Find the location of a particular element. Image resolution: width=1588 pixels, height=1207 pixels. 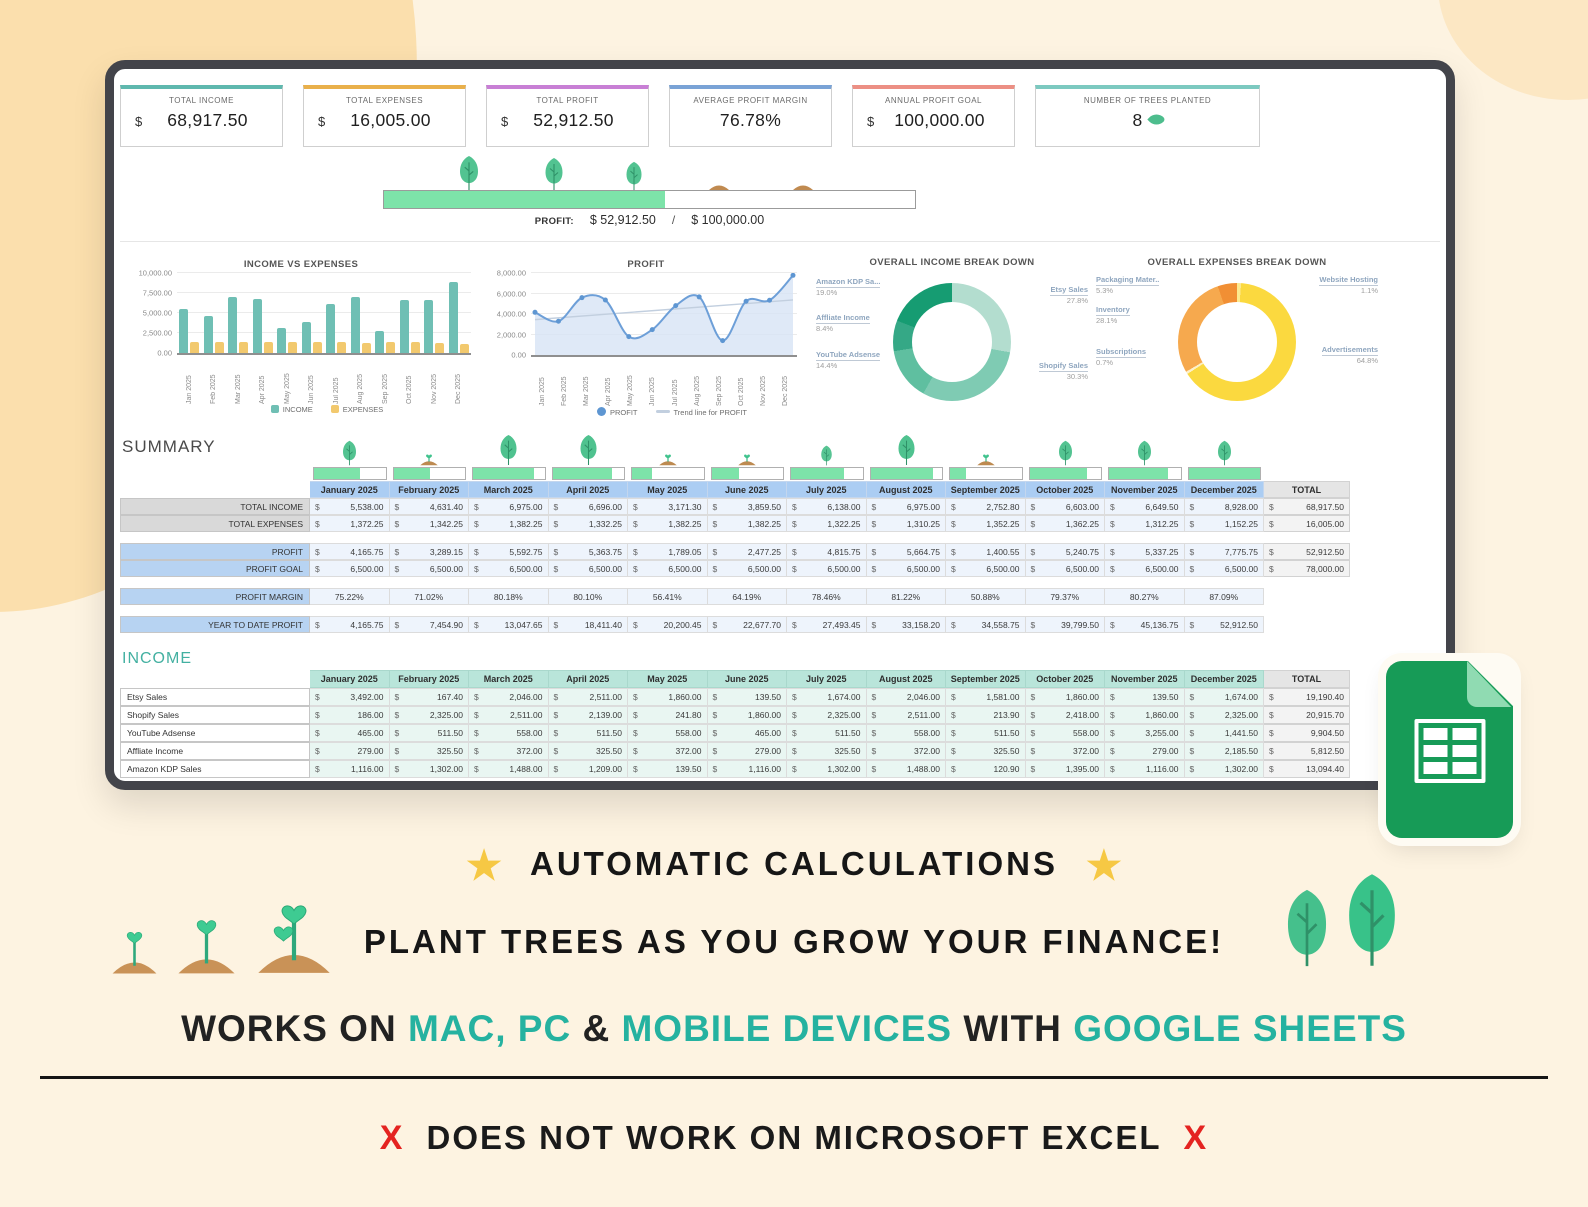

data-cell: $6,138.00 is located at coordinates (827, 506).